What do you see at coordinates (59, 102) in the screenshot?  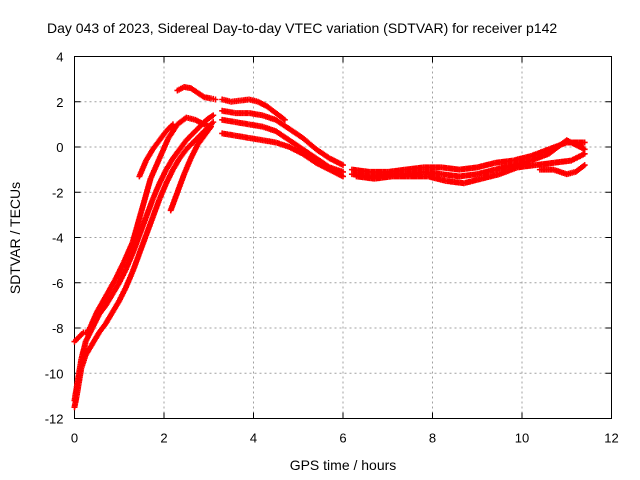 I see `y-tick-label: 2` at bounding box center [59, 102].